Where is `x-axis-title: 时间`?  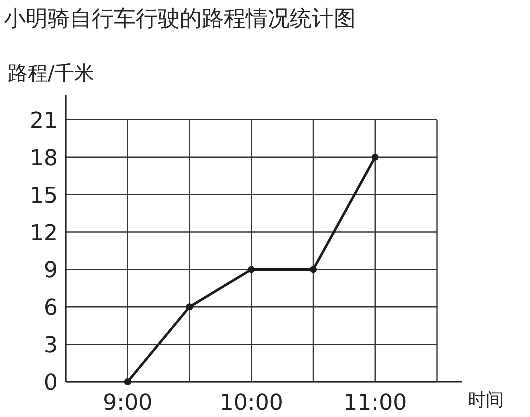
x-axis-title: 时间 is located at coordinates (486, 400).